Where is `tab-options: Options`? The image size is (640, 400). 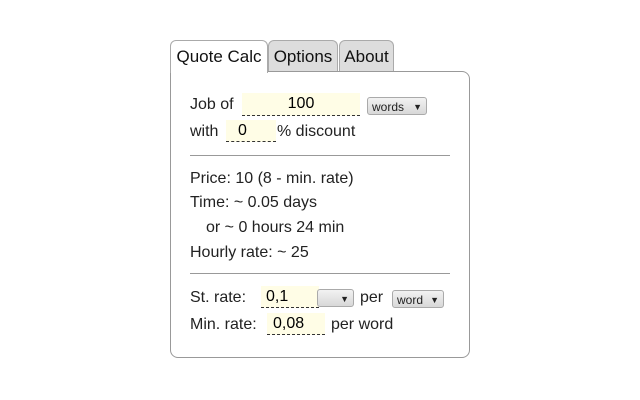
tab-options: Options is located at coordinates (303, 55).